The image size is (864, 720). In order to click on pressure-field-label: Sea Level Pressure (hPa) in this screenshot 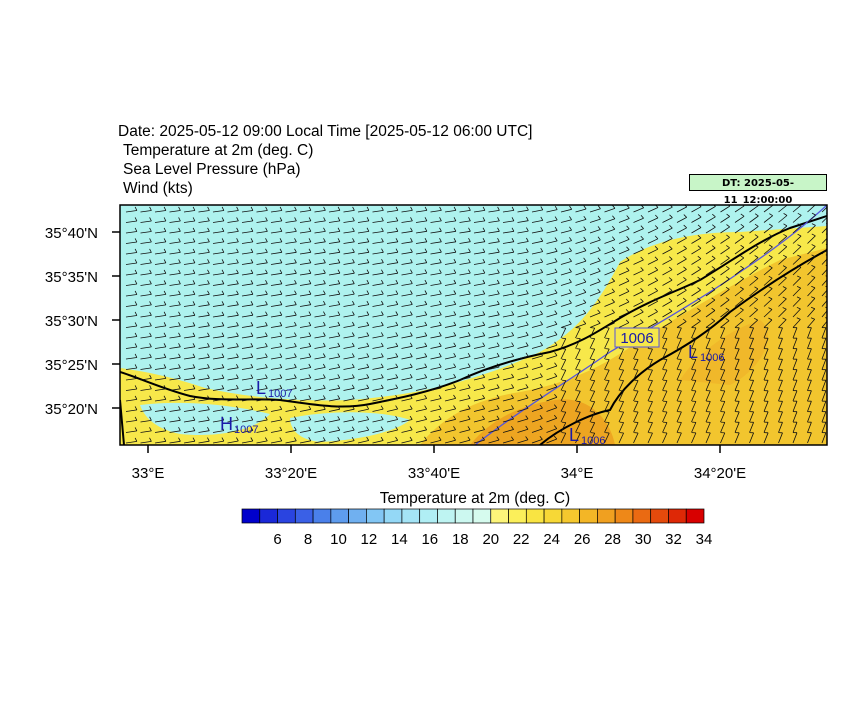, I will do `click(212, 169)`.